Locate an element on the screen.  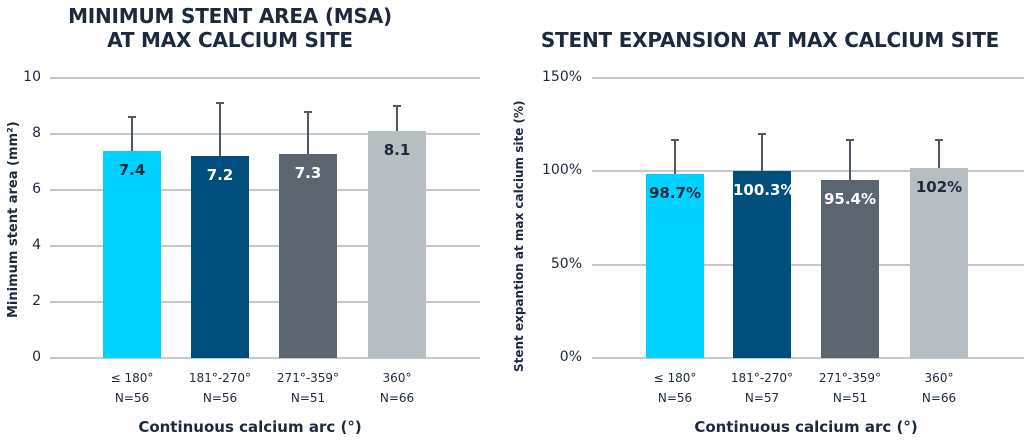
y-tick-label: 0% is located at coordinates (570, 357).